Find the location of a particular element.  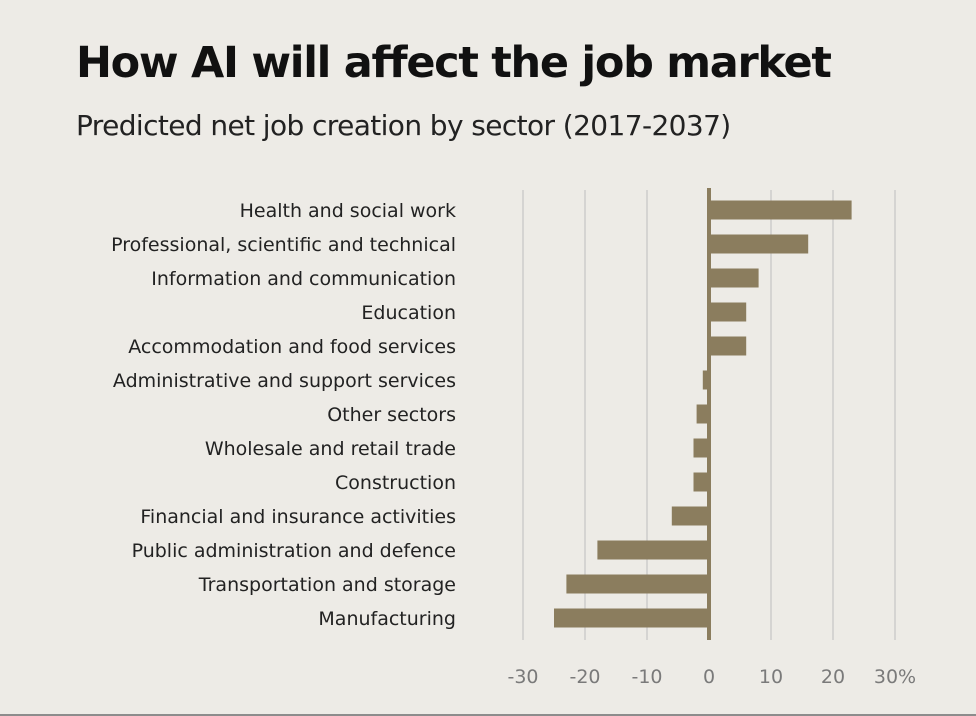

tick-label: -20 is located at coordinates (584, 677).